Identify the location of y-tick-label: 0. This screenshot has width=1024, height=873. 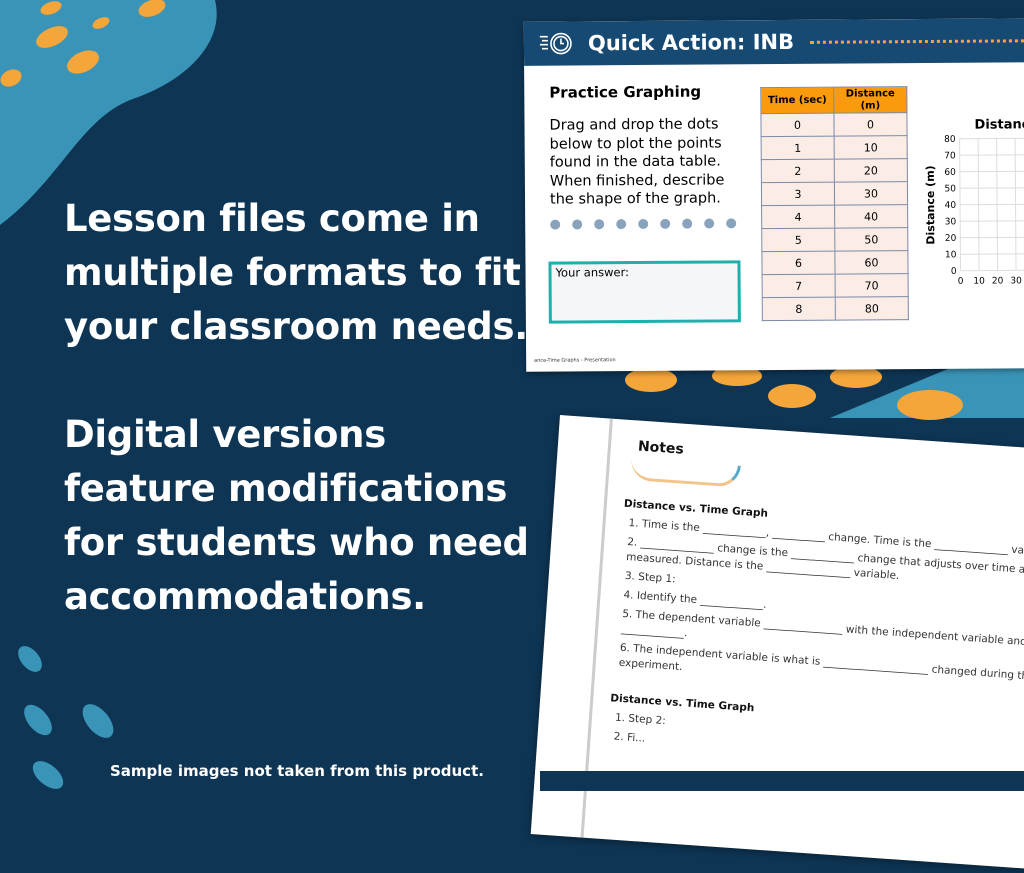
(954, 272).